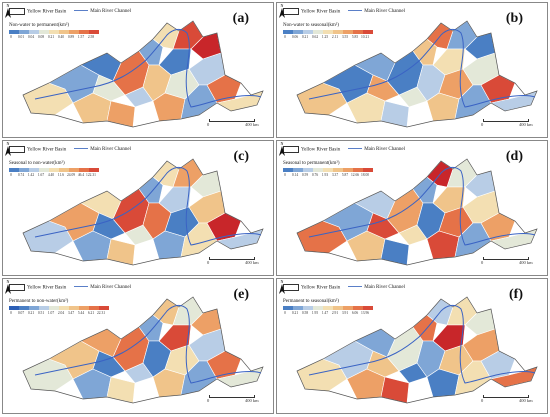 The width and height of the screenshot is (550, 417). What do you see at coordinates (31, 175) in the screenshot?
I see `ramp-break-label: 1.42` at bounding box center [31, 175].